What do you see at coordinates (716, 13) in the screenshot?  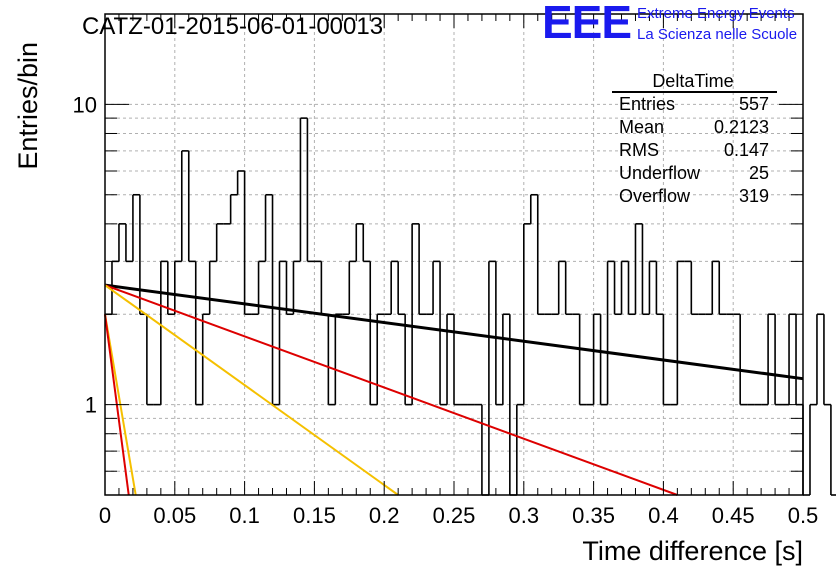 I see `logo-line-1: Extreme Energy Events` at bounding box center [716, 13].